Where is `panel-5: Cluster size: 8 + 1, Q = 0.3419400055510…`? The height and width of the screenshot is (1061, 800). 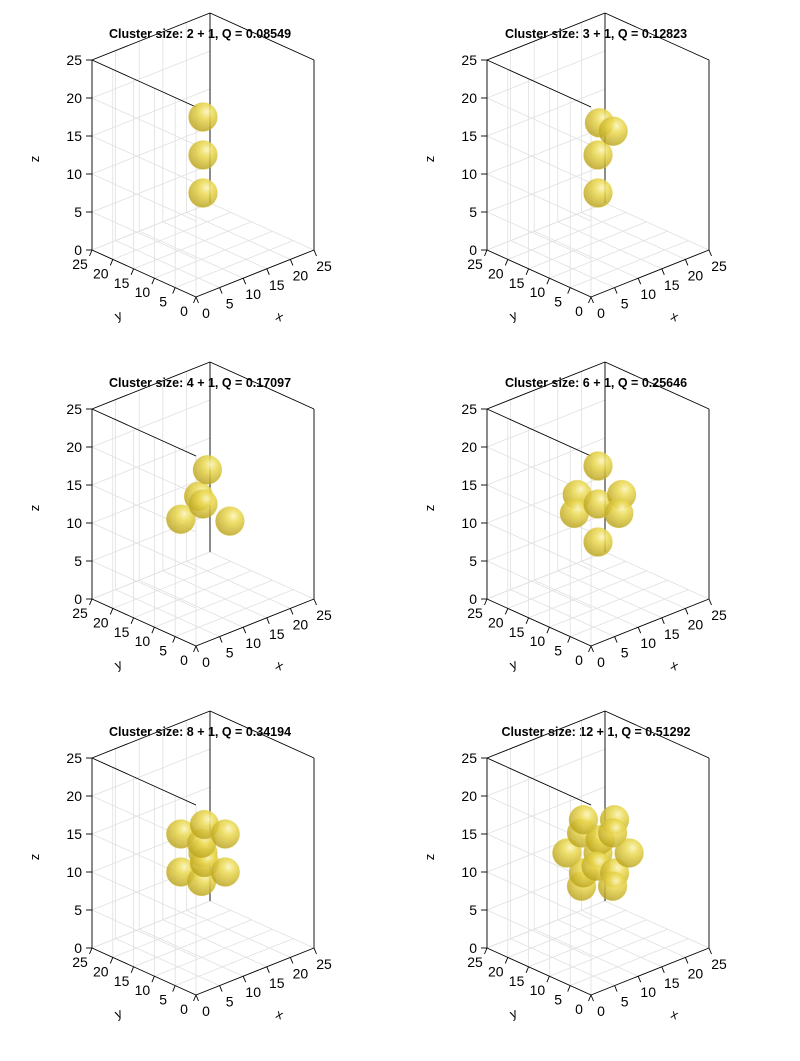
panel-5: Cluster size: 8 + 1, Q = 0.3419400055510… is located at coordinates (179, 866).